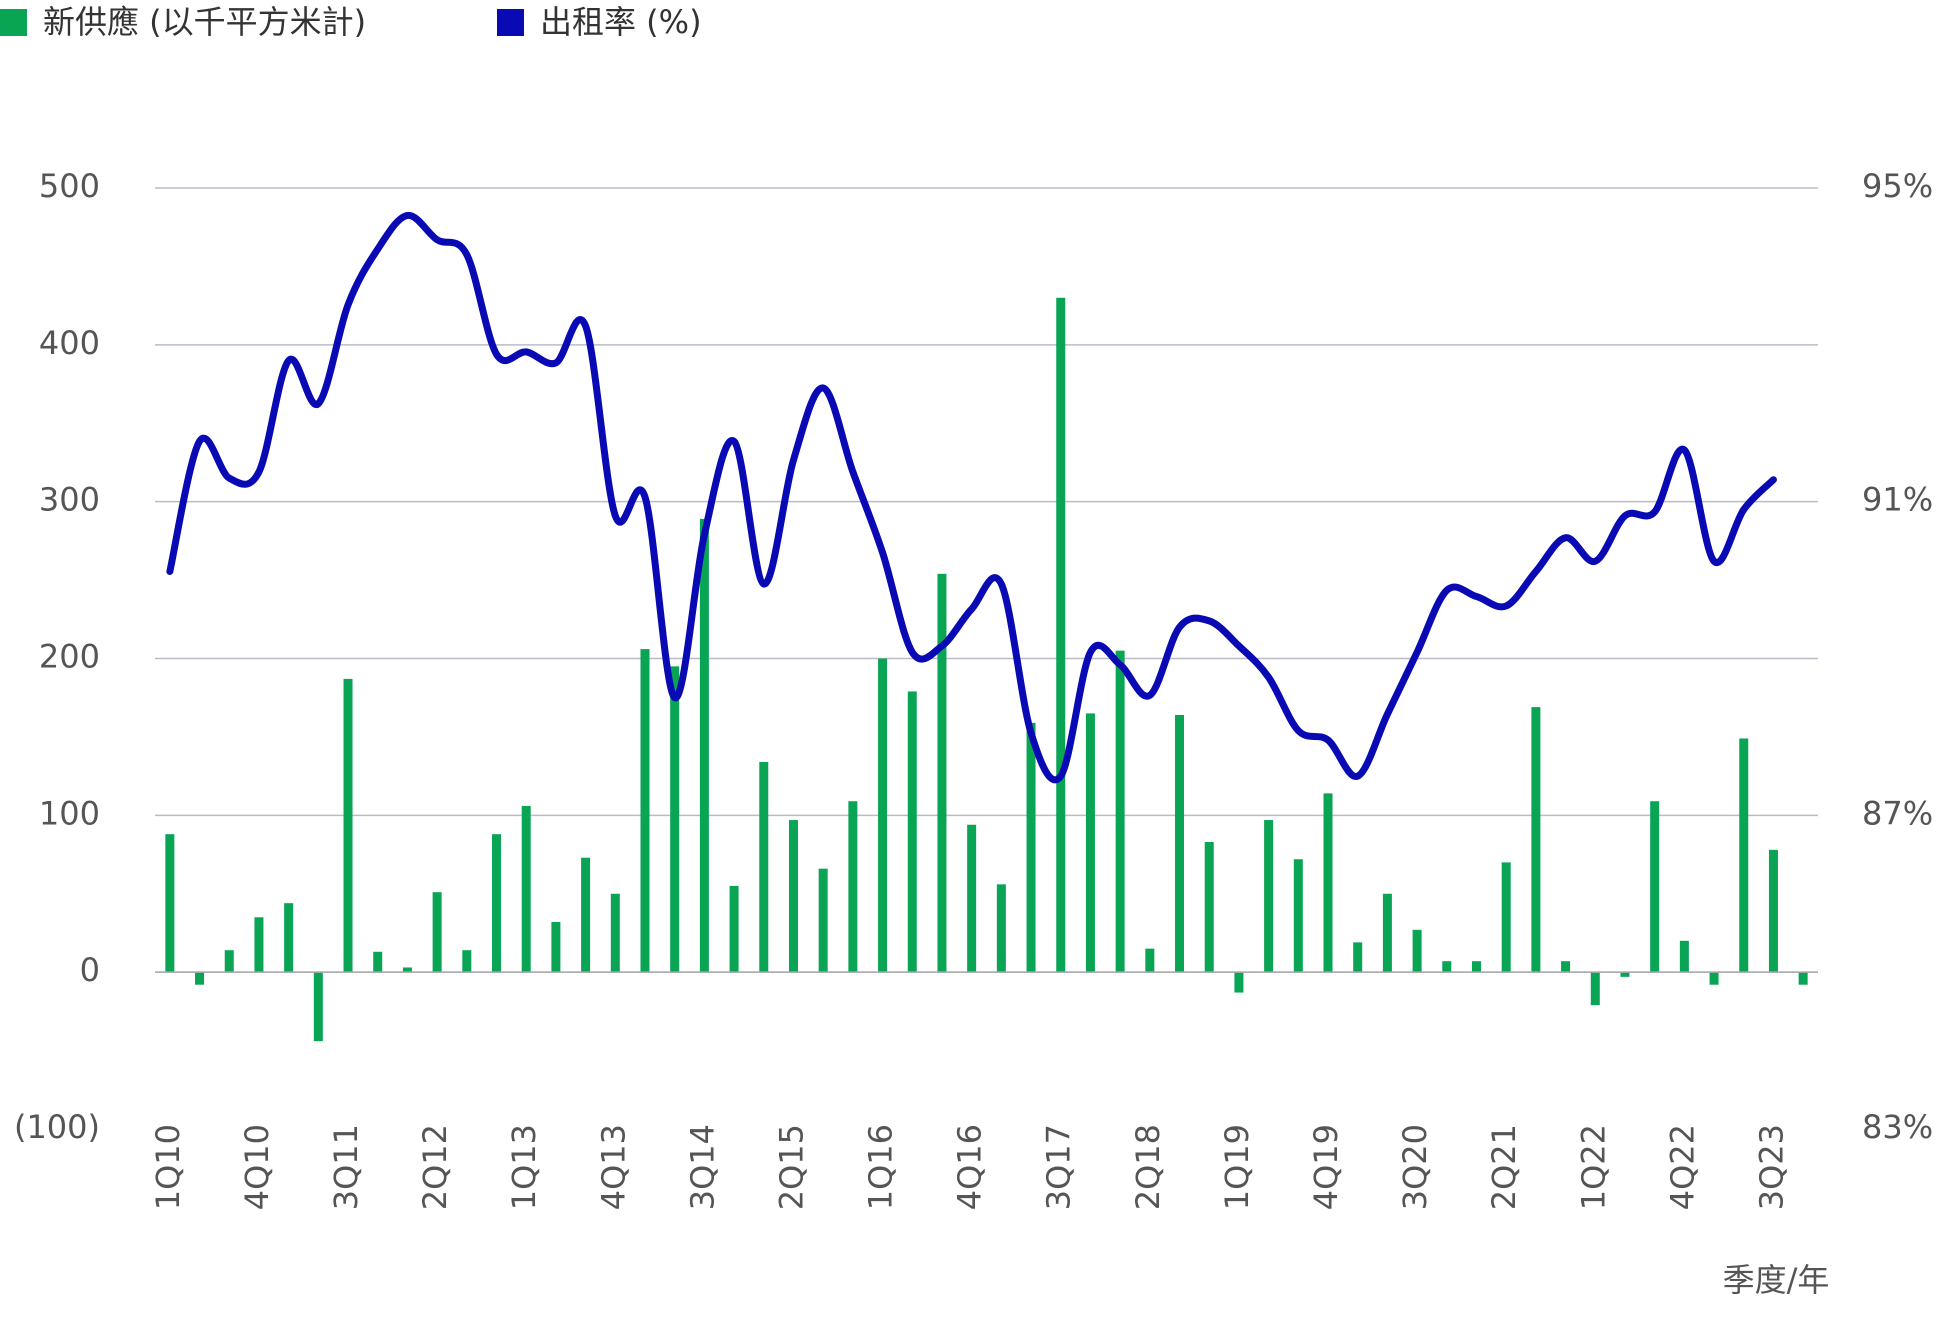 The image size is (1938, 1318). Describe the element at coordinates (1776, 1280) in the screenshot. I see `x-axis-label: 季度/年` at that location.